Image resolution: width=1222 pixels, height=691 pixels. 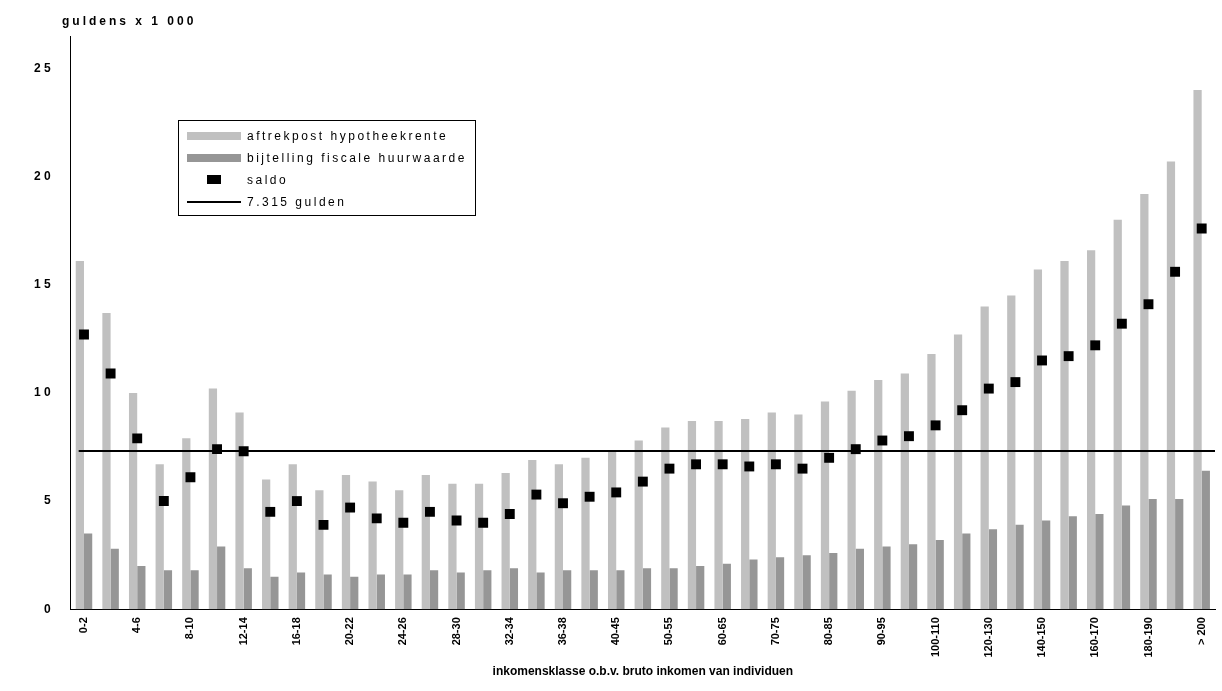 What do you see at coordinates (349, 631) in the screenshot?
I see `x-tick-label: 20-22` at bounding box center [349, 631].